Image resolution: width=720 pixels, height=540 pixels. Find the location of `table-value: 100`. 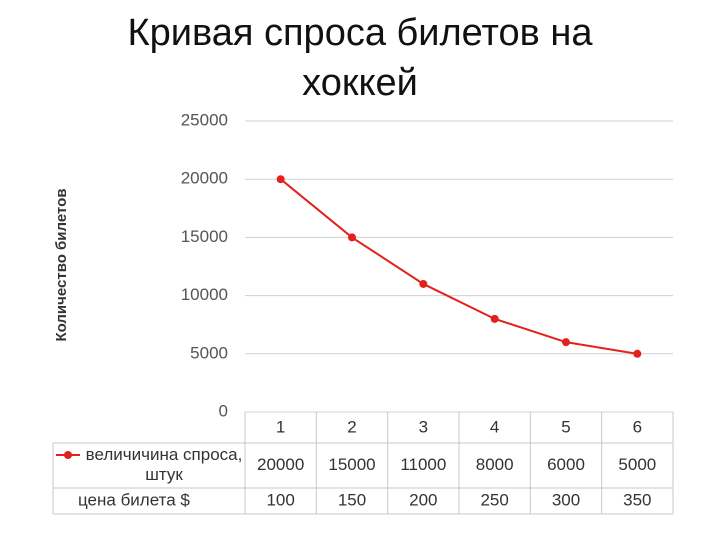

table-value: 100 is located at coordinates (280, 499).